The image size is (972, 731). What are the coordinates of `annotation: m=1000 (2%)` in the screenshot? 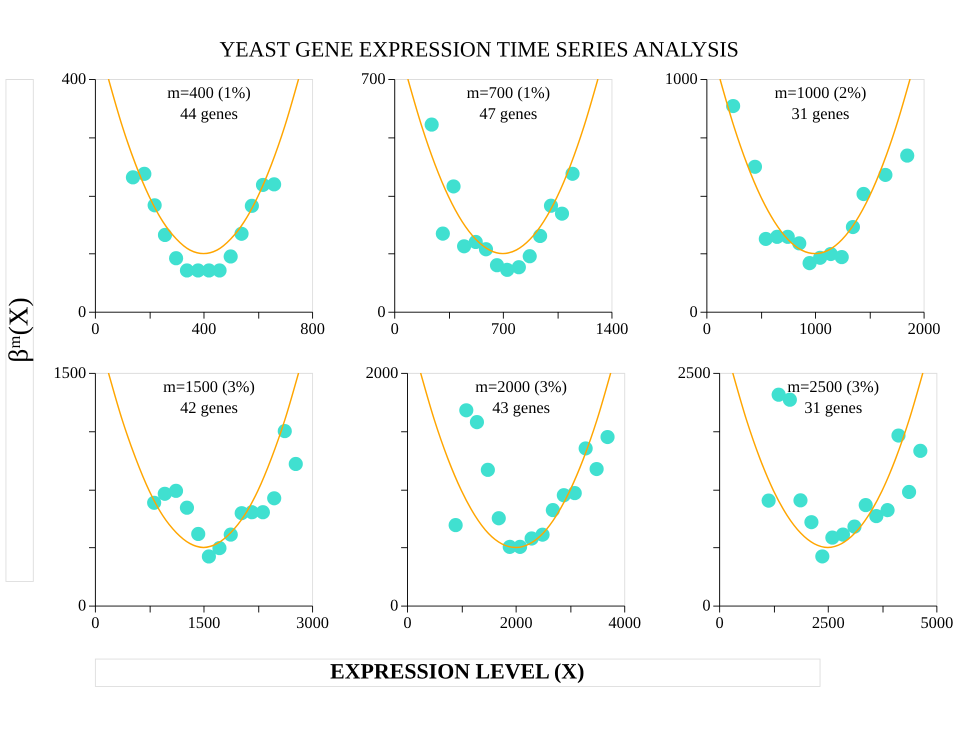 It's located at (820, 92).